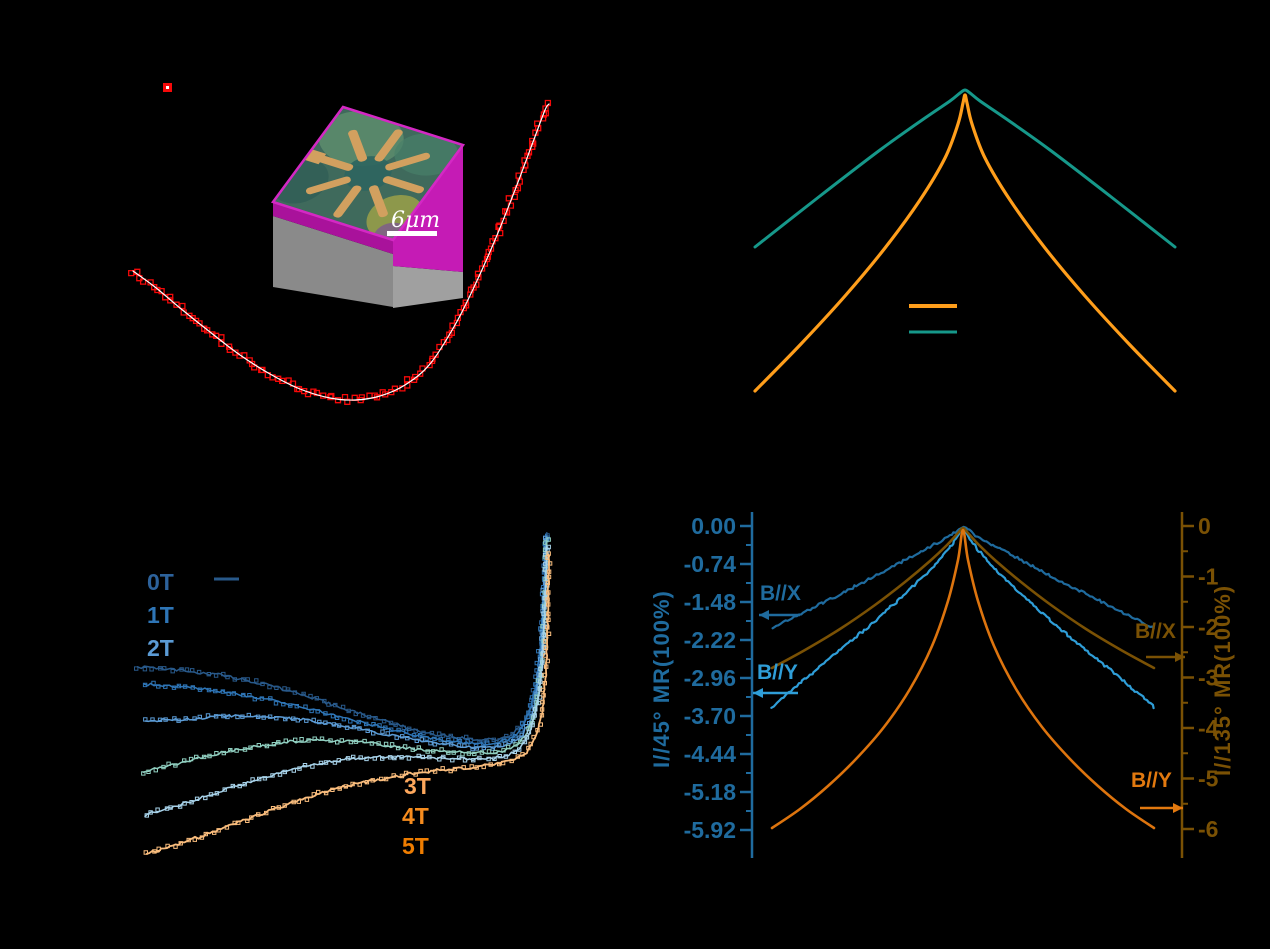 The height and width of the screenshot is (949, 1270). What do you see at coordinates (1208, 627) in the screenshot?
I see `right-axis-tick-label: -2` at bounding box center [1208, 627].